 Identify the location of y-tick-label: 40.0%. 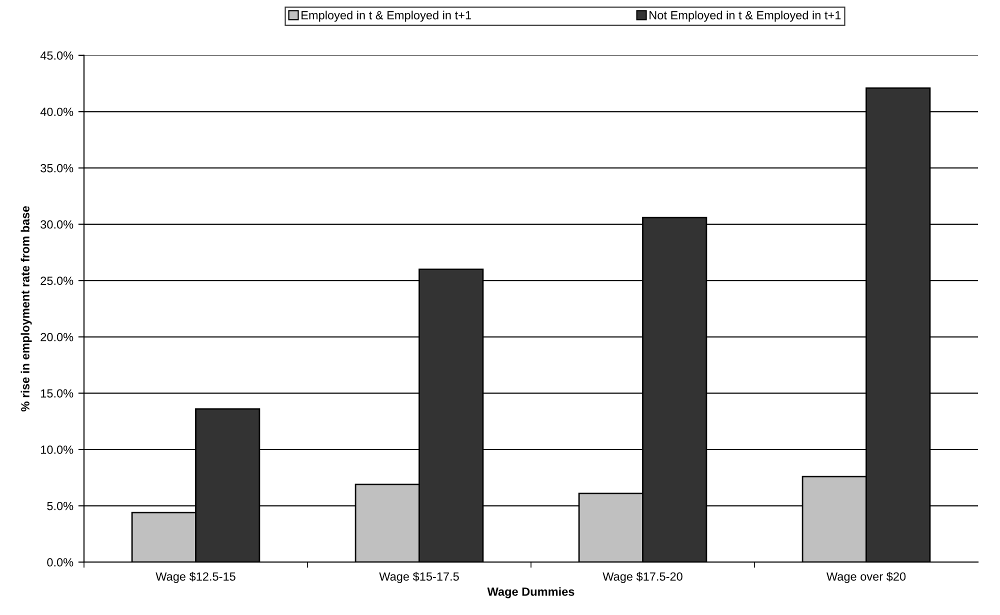
(57, 112).